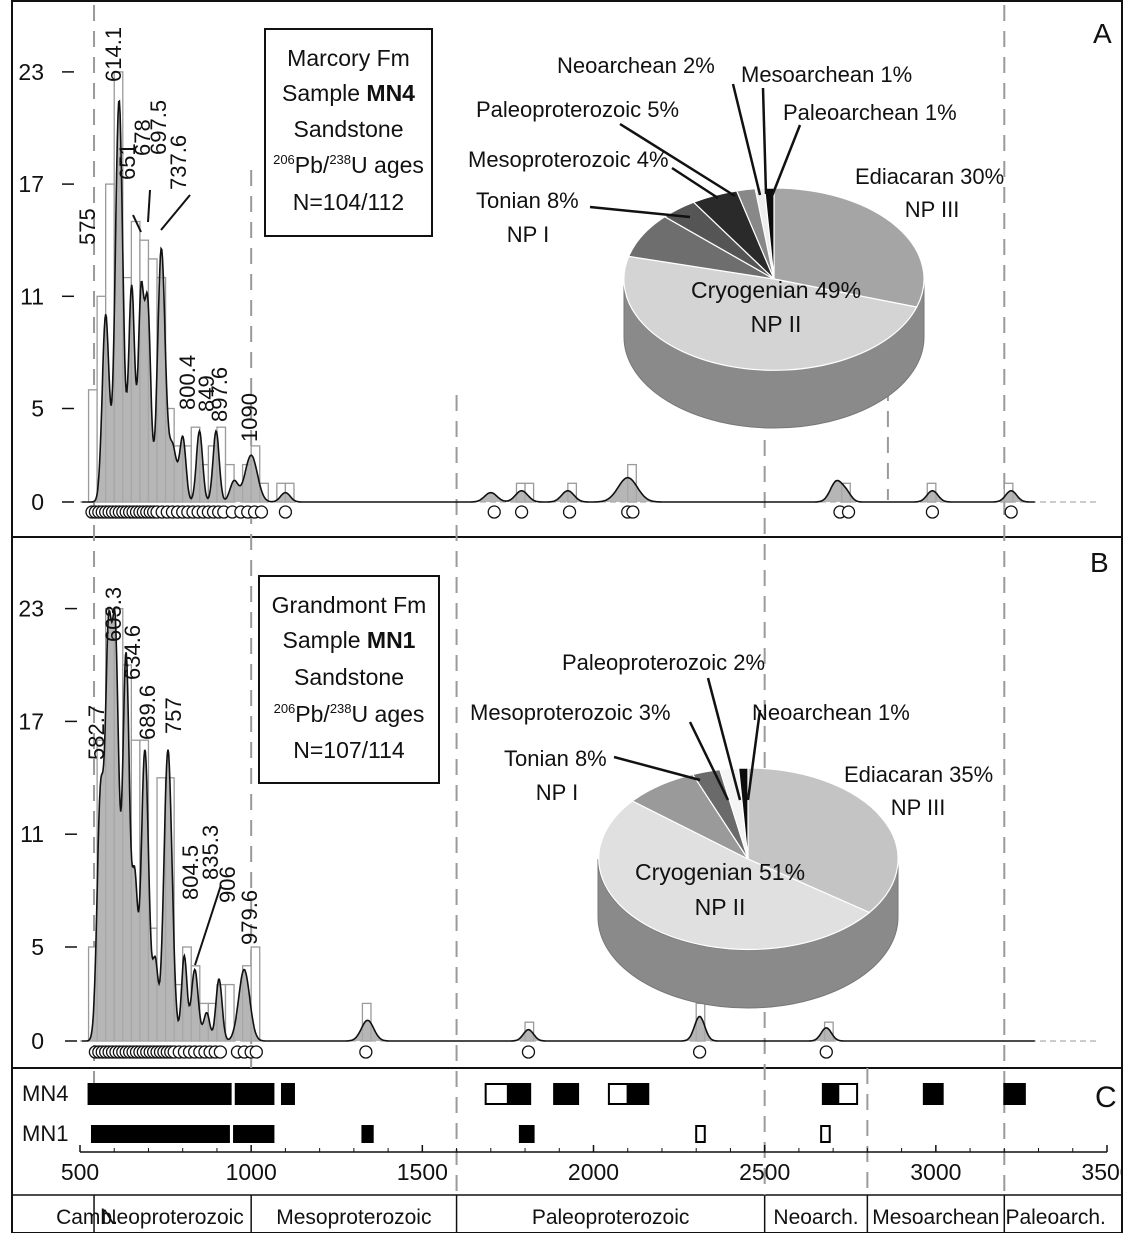 The height and width of the screenshot is (1233, 1123). I want to click on pie-sub-tonian: NP I, so click(528, 234).